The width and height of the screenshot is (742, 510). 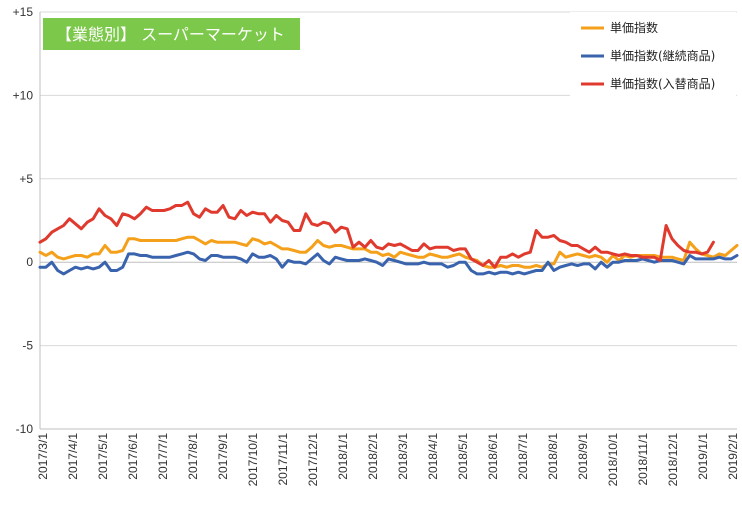 What do you see at coordinates (163, 456) in the screenshot?
I see `x-tick-label: 2017/7/1` at bounding box center [163, 456].